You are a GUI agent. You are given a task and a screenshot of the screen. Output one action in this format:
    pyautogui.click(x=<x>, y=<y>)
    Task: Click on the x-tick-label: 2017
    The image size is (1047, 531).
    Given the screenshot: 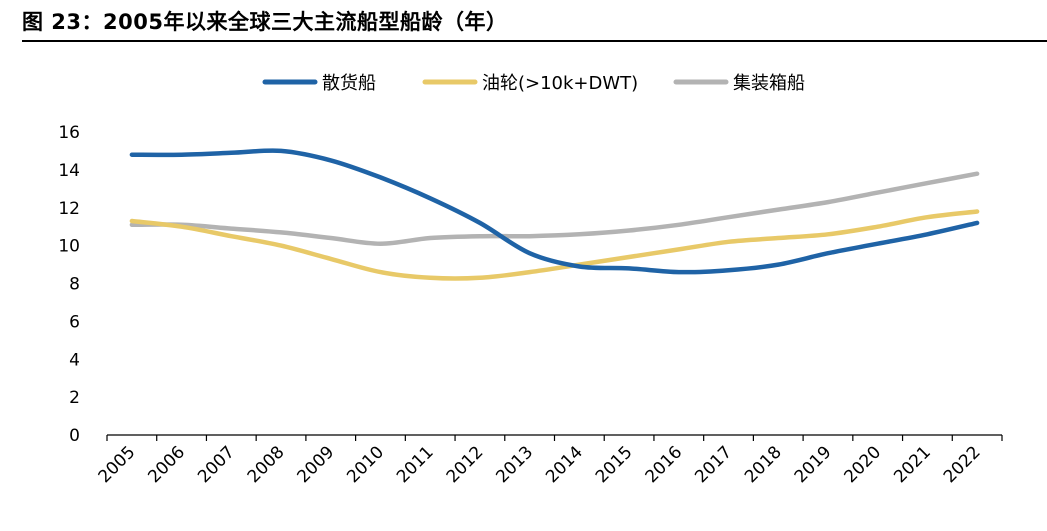 What is the action you would take?
    pyautogui.click(x=713, y=464)
    